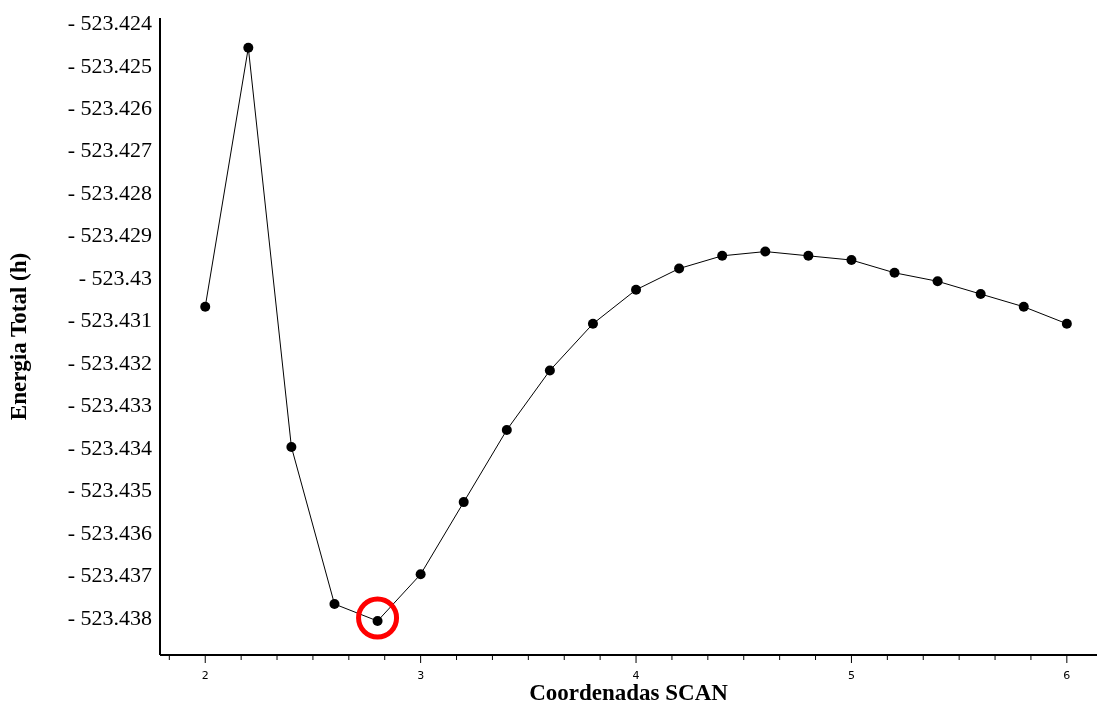 The width and height of the screenshot is (1097, 704). What do you see at coordinates (109, 575) in the screenshot?
I see `y-tick-label: - 523.437` at bounding box center [109, 575].